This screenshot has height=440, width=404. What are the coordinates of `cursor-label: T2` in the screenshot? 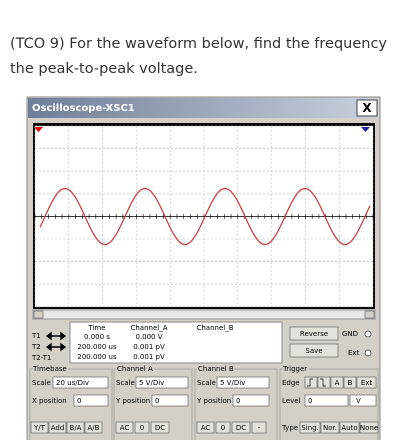 It's located at (36, 347).